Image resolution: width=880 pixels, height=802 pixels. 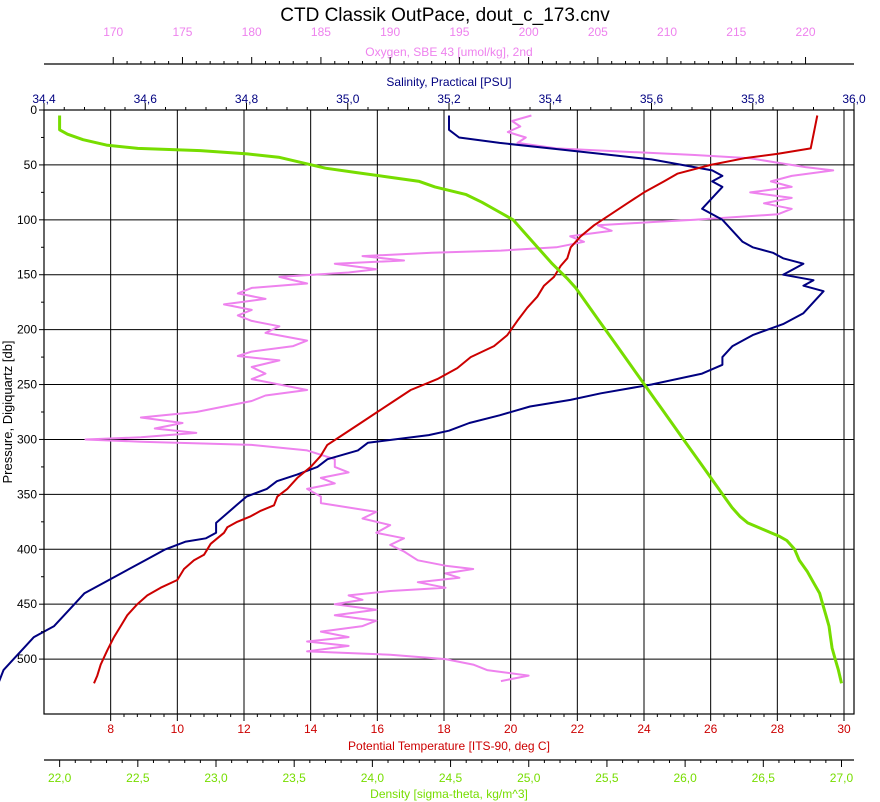 What do you see at coordinates (27, 220) in the screenshot?
I see `y-tick-label: 100` at bounding box center [27, 220].